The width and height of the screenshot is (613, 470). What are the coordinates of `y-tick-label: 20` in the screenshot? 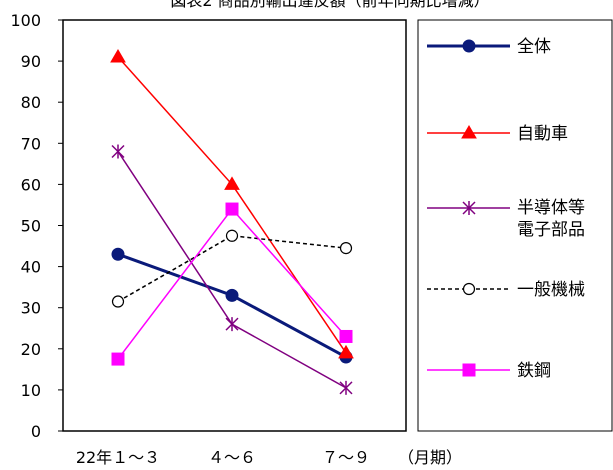 It's located at (31, 349).